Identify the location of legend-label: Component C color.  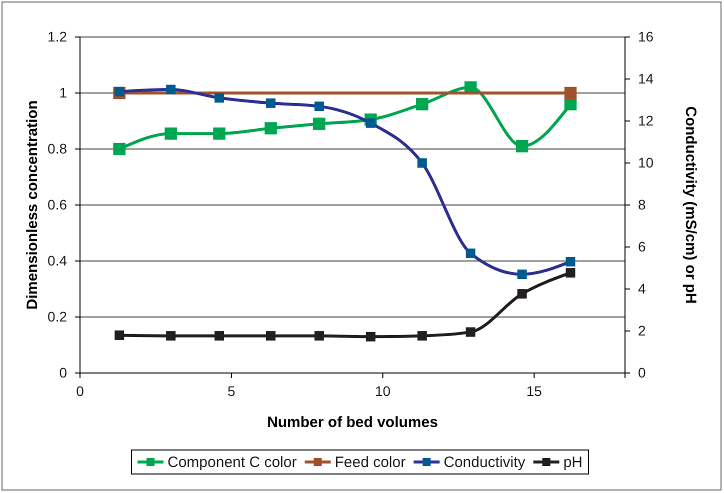
(232, 462).